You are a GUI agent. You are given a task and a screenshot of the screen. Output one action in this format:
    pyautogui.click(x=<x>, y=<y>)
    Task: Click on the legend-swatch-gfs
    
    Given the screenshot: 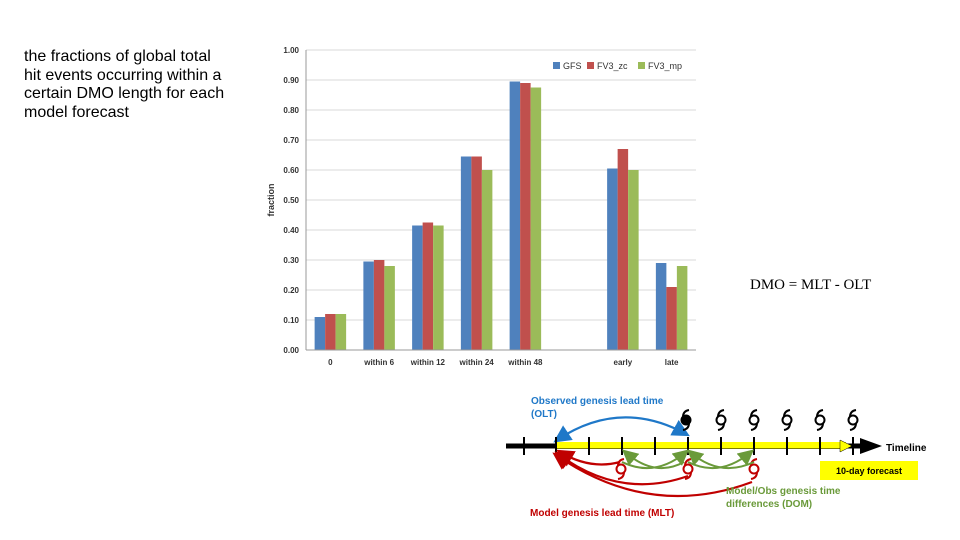 What is the action you would take?
    pyautogui.click(x=556, y=65)
    